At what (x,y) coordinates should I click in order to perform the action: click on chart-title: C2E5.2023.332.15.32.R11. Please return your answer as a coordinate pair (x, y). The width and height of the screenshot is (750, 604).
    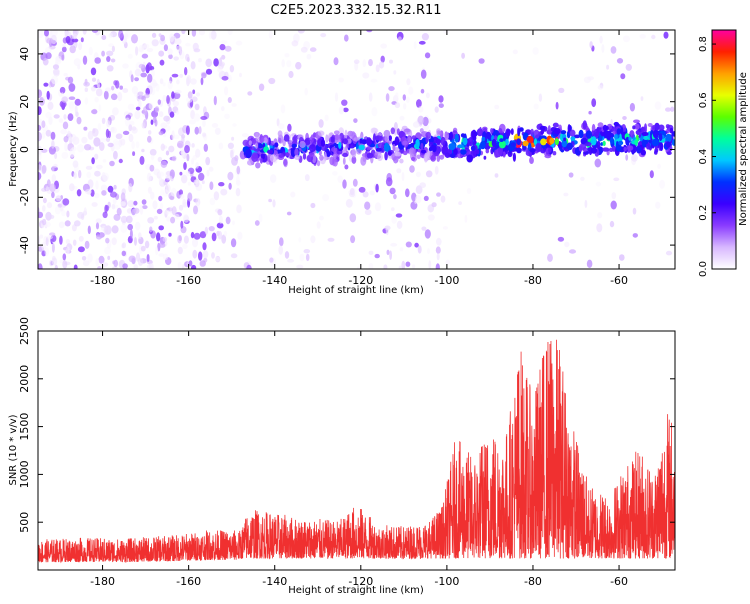
    Looking at the image, I should click on (355, 10).